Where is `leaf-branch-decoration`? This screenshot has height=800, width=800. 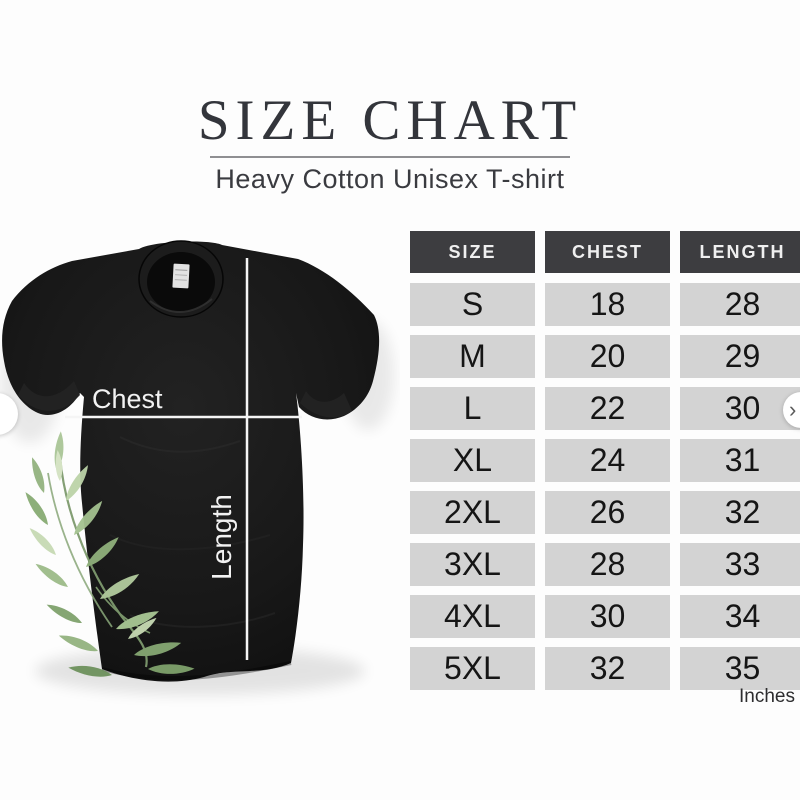 leaf-branch-decoration is located at coordinates (109, 556).